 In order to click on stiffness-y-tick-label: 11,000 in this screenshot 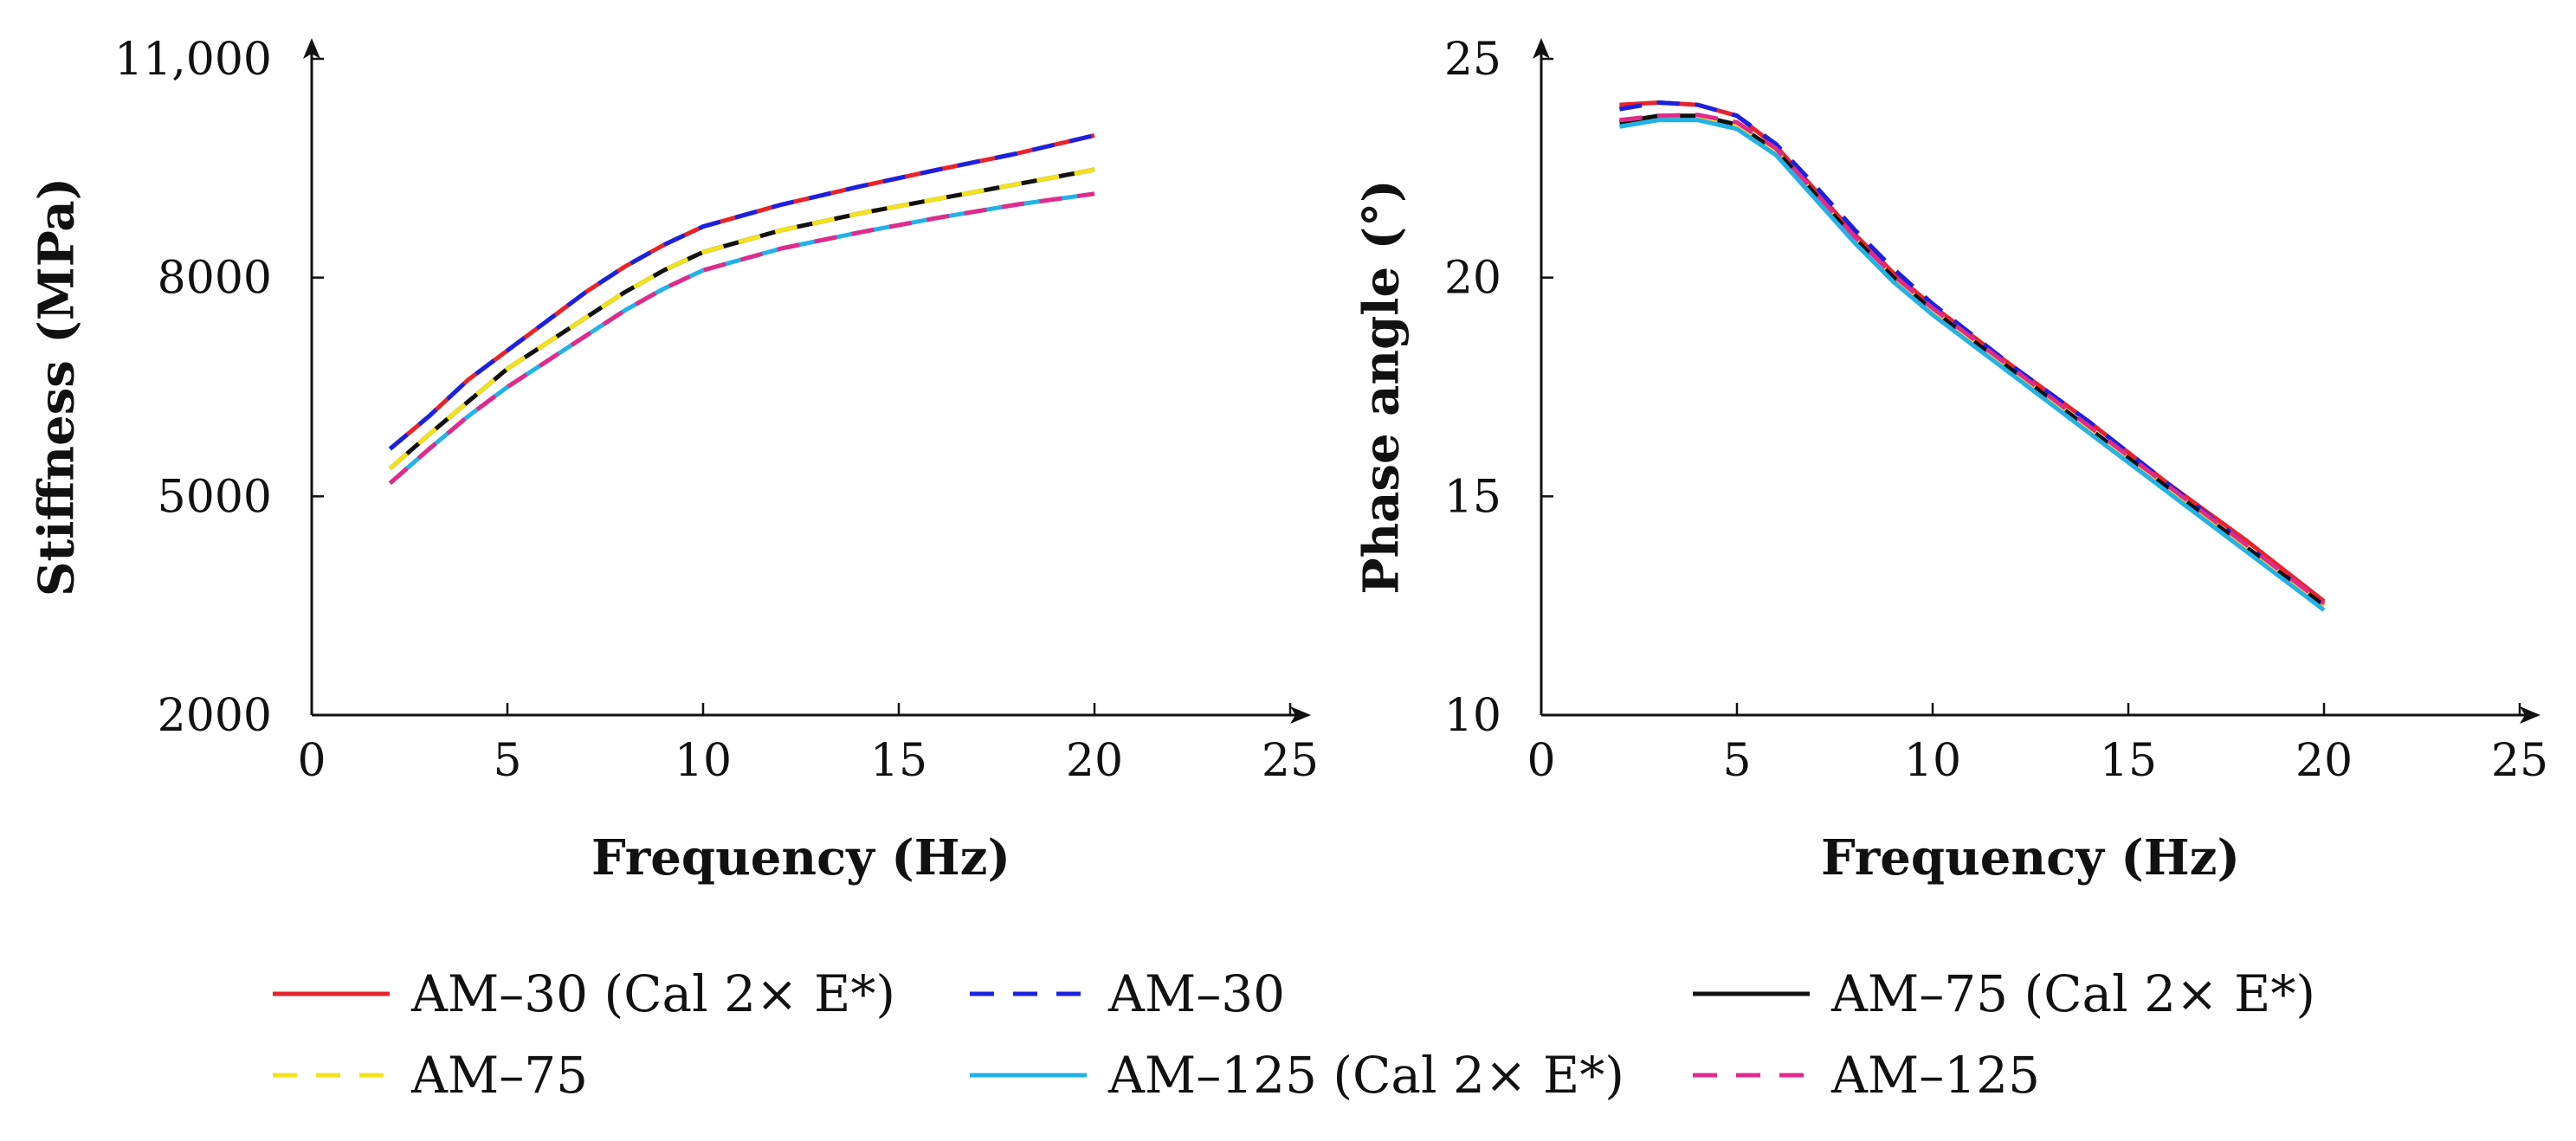, I will do `click(193, 60)`.